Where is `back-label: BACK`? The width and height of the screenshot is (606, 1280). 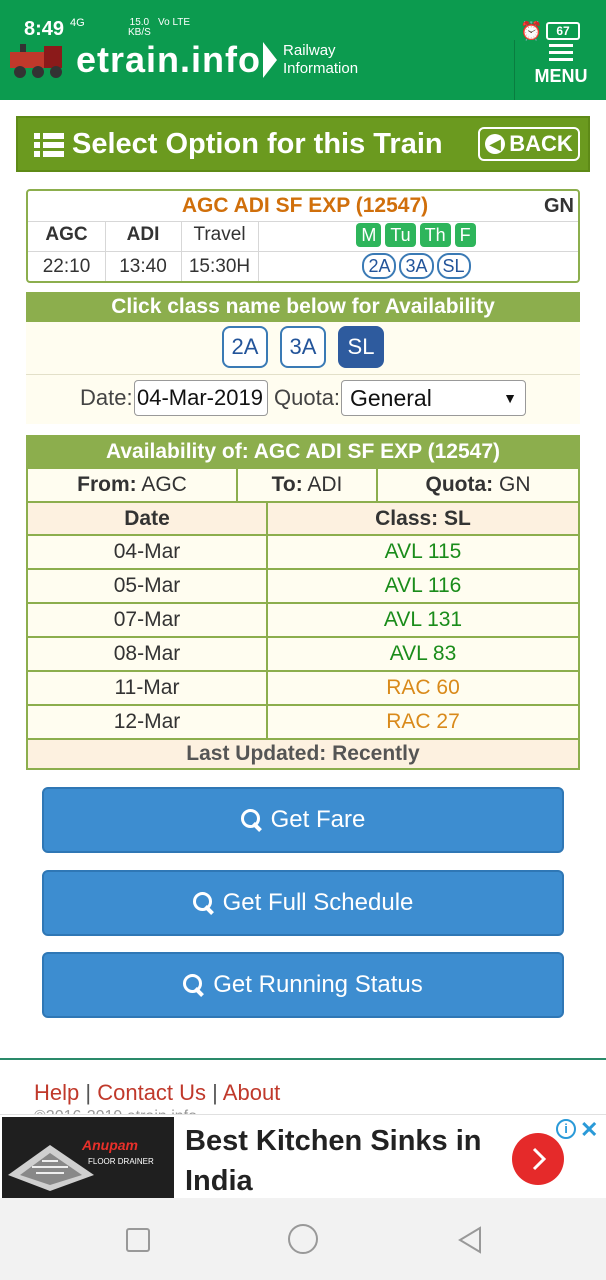
back-label: BACK is located at coordinates (541, 143).